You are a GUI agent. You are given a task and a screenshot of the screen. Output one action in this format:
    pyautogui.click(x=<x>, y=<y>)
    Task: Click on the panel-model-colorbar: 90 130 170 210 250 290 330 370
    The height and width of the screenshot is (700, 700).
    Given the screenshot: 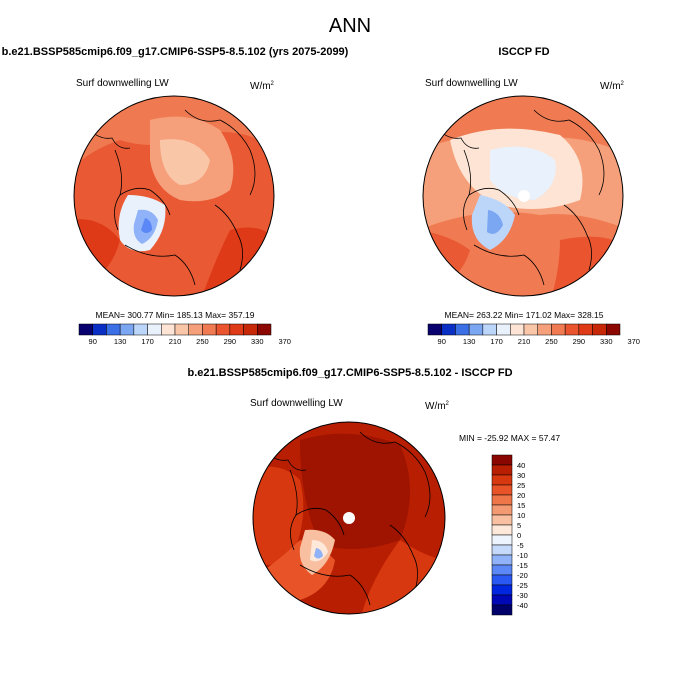 What is the action you would take?
    pyautogui.click(x=184, y=334)
    